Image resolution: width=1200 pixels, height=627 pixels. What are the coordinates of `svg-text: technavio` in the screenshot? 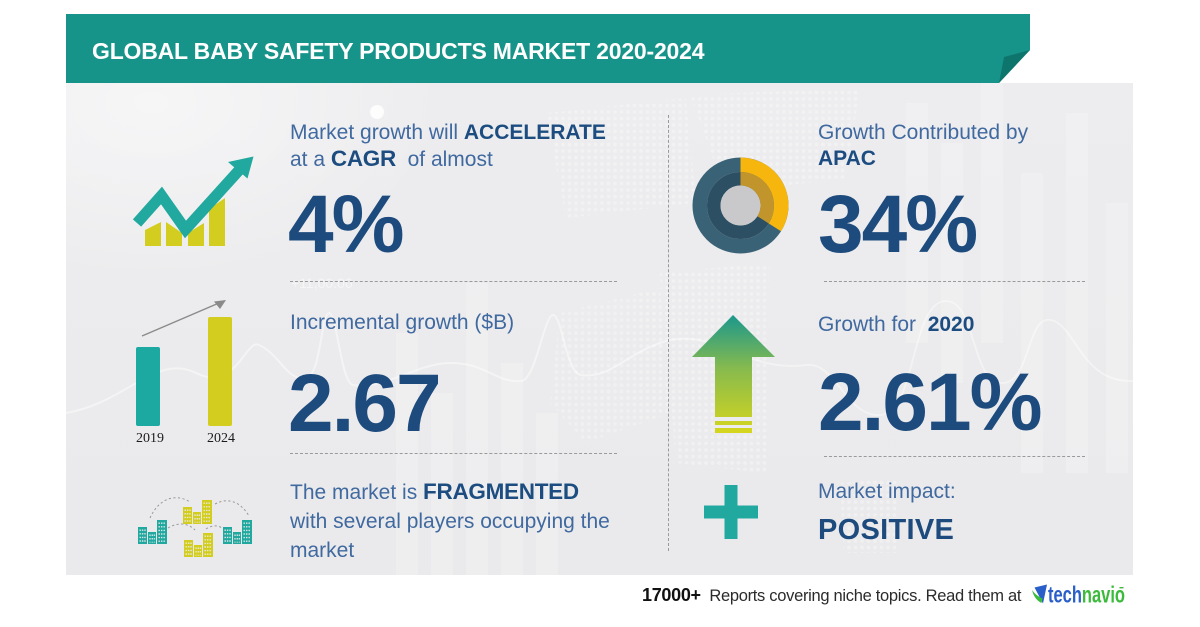 It's located at (1086, 595).